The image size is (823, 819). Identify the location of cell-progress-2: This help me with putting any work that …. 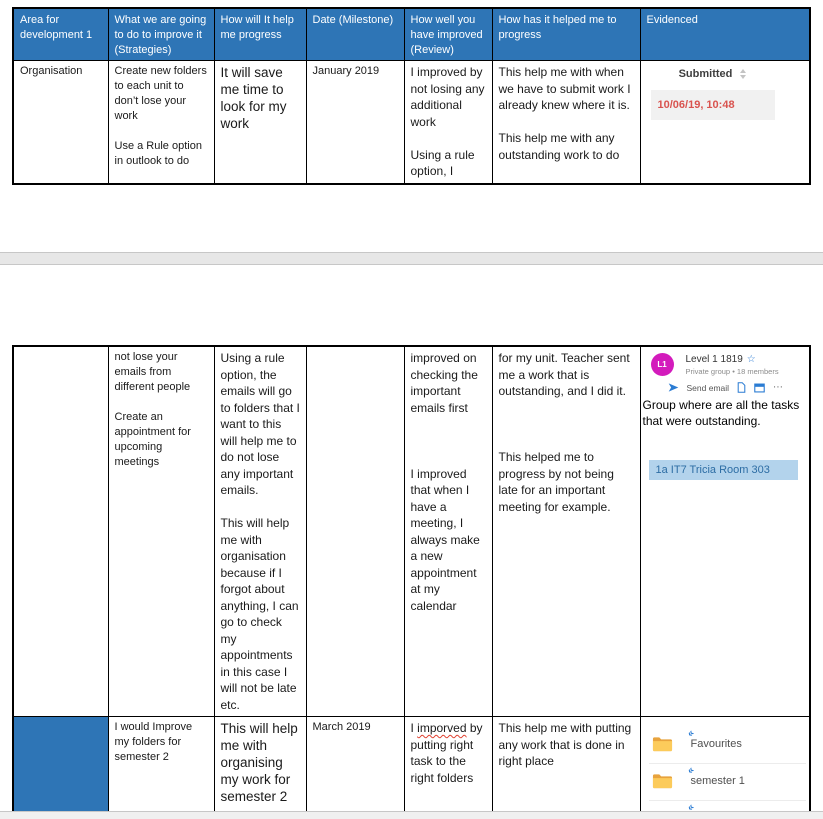
(566, 767).